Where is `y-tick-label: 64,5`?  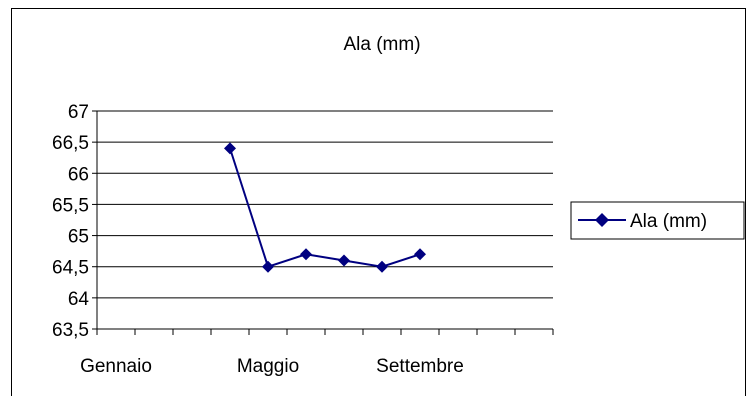 y-tick-label: 64,5 is located at coordinates (70, 268).